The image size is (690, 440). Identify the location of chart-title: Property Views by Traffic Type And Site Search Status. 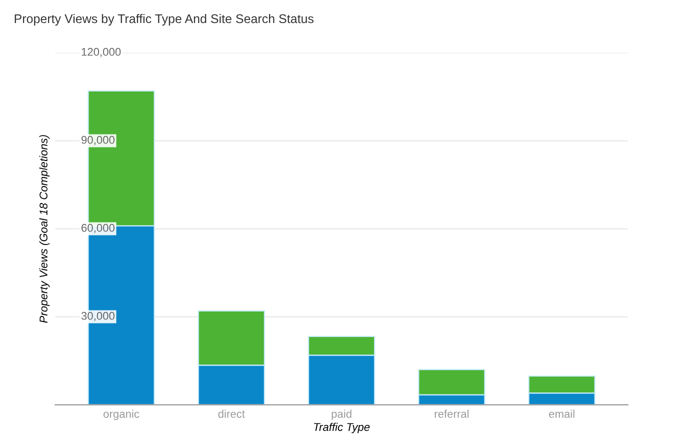
(164, 20).